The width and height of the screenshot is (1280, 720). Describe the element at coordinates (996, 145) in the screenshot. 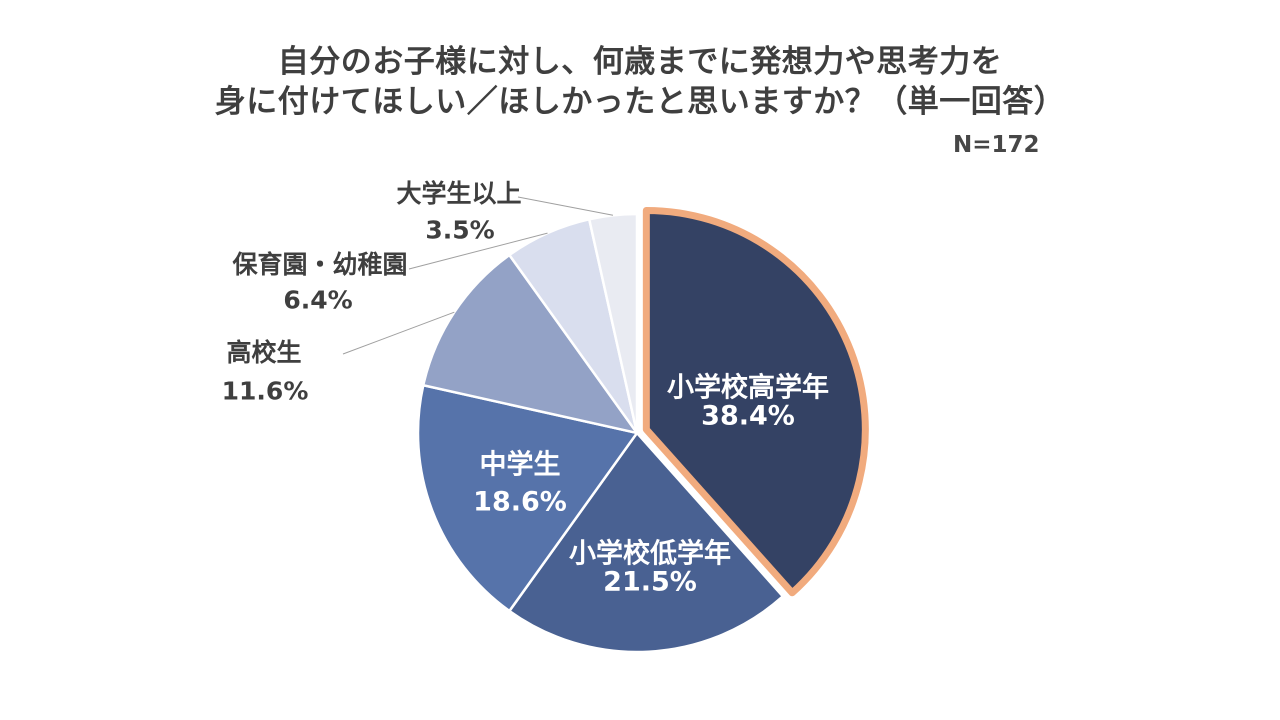

I see `sample-size-label: N=172` at that location.